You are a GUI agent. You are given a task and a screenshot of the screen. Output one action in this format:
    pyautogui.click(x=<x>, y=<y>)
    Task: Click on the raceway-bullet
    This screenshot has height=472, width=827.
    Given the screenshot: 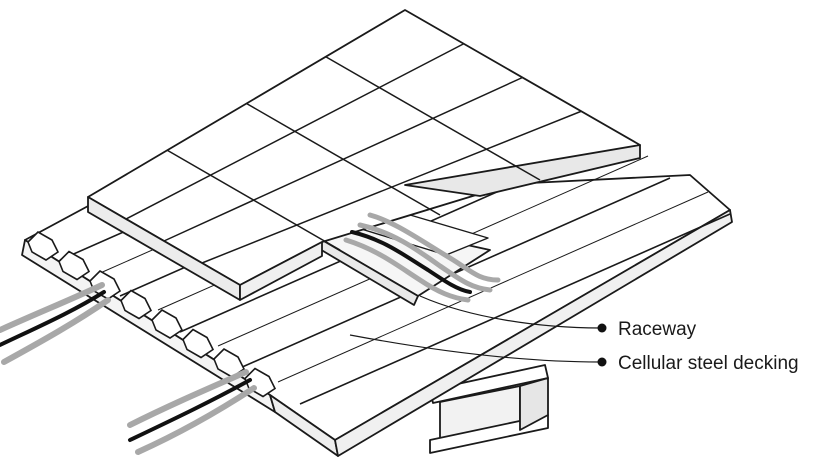 What is the action you would take?
    pyautogui.click(x=602, y=328)
    